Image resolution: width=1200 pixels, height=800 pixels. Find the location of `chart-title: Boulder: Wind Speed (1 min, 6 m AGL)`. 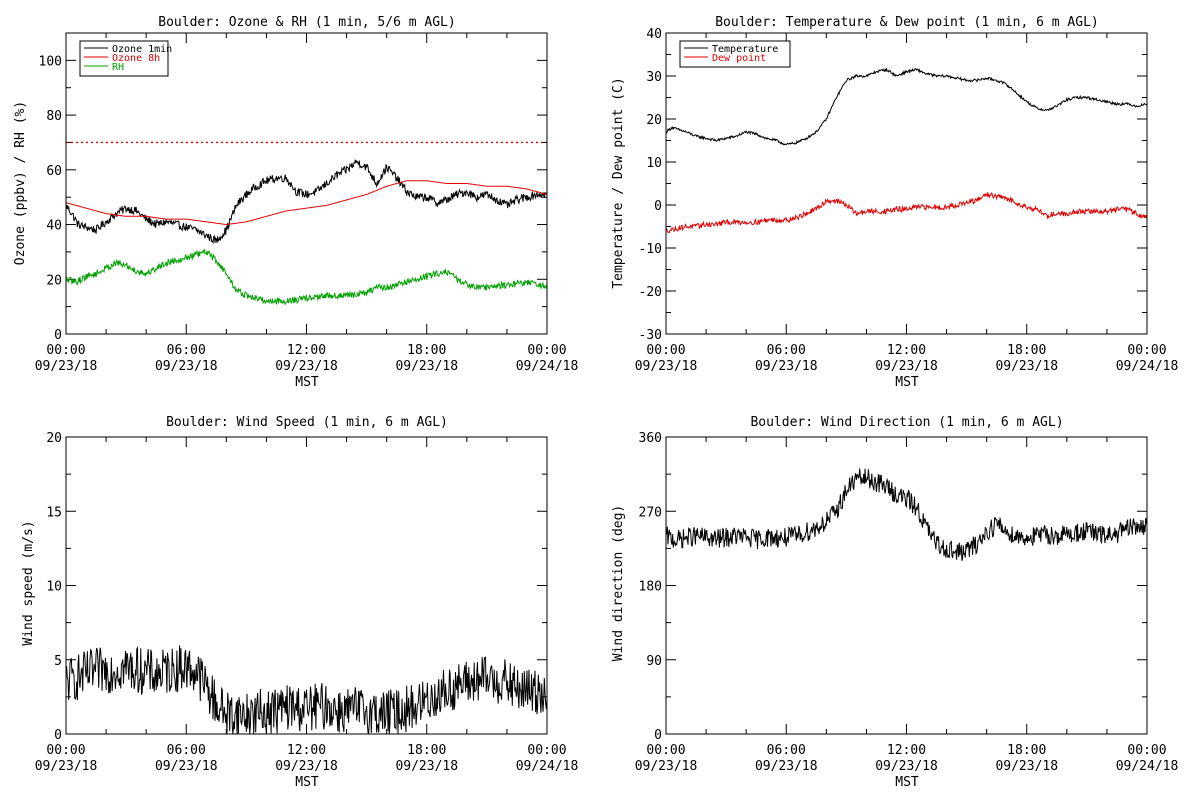

chart-title: Boulder: Wind Speed (1 min, 6 m AGL) is located at coordinates (307, 422).